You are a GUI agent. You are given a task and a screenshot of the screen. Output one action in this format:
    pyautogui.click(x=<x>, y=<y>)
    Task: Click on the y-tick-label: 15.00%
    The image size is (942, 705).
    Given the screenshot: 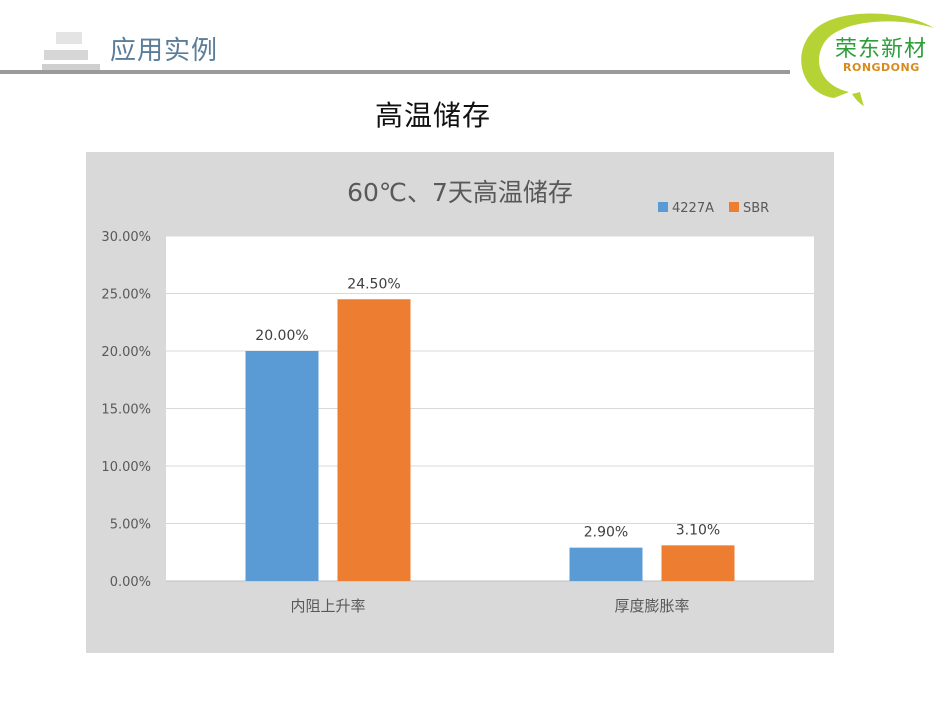 What is the action you would take?
    pyautogui.click(x=126, y=410)
    